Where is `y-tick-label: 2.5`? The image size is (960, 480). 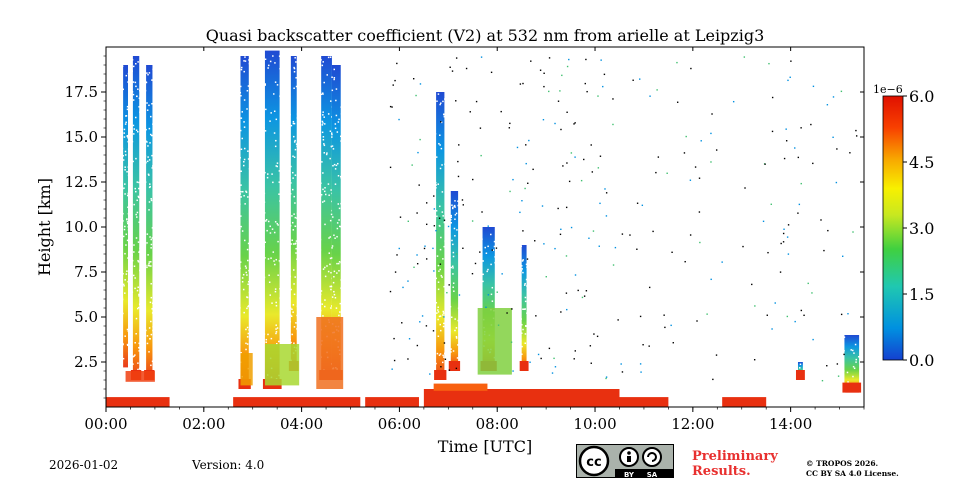 y-tick-label: 2.5 is located at coordinates (86, 362).